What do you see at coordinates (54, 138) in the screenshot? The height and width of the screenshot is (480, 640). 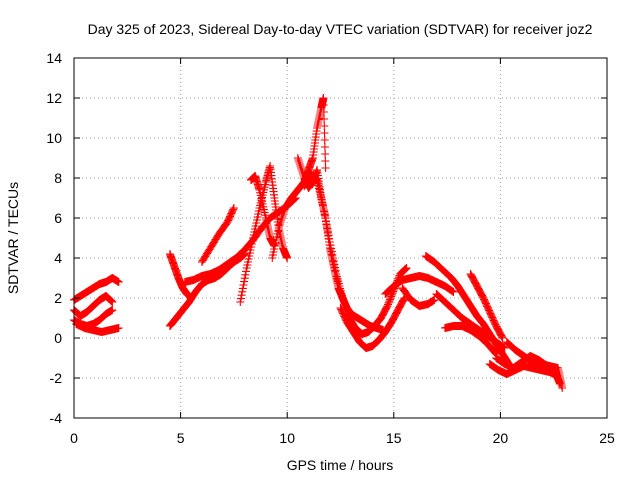 I see `y-tick-label: 10` at bounding box center [54, 138].